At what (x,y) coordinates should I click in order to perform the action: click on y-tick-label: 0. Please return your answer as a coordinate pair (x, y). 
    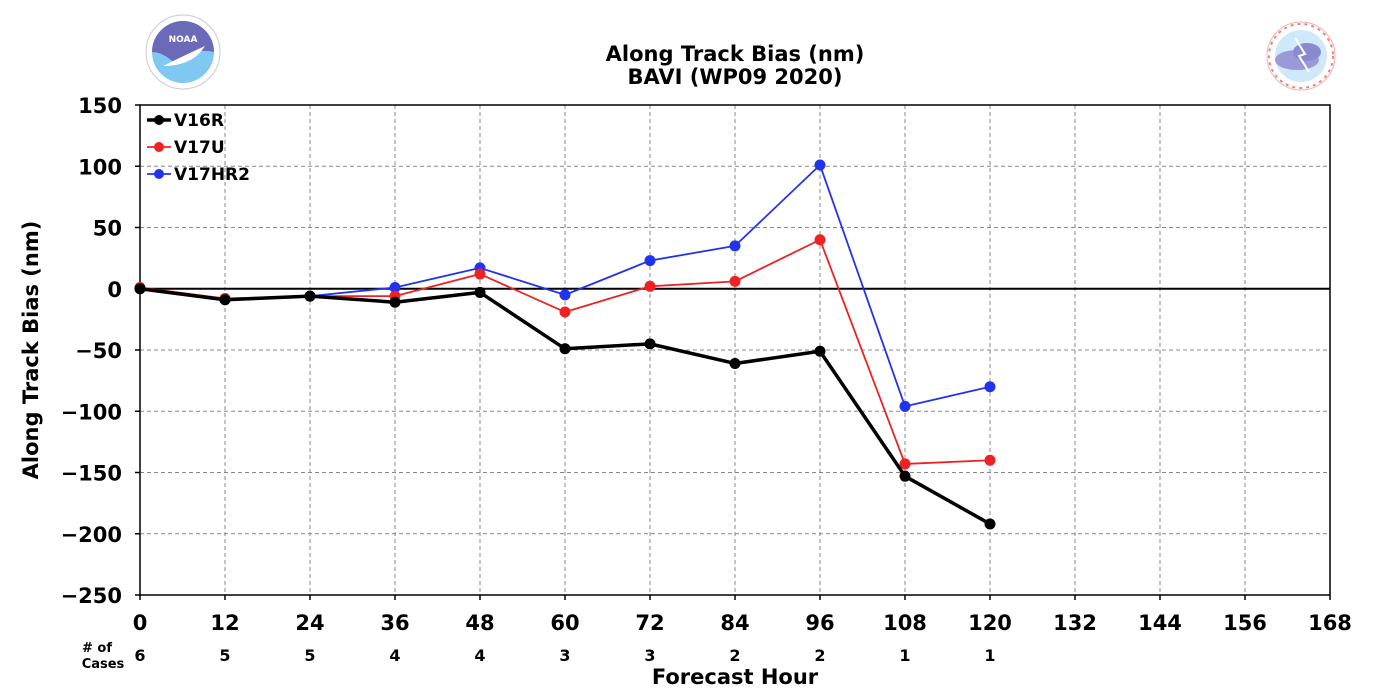
    Looking at the image, I should click on (114, 290).